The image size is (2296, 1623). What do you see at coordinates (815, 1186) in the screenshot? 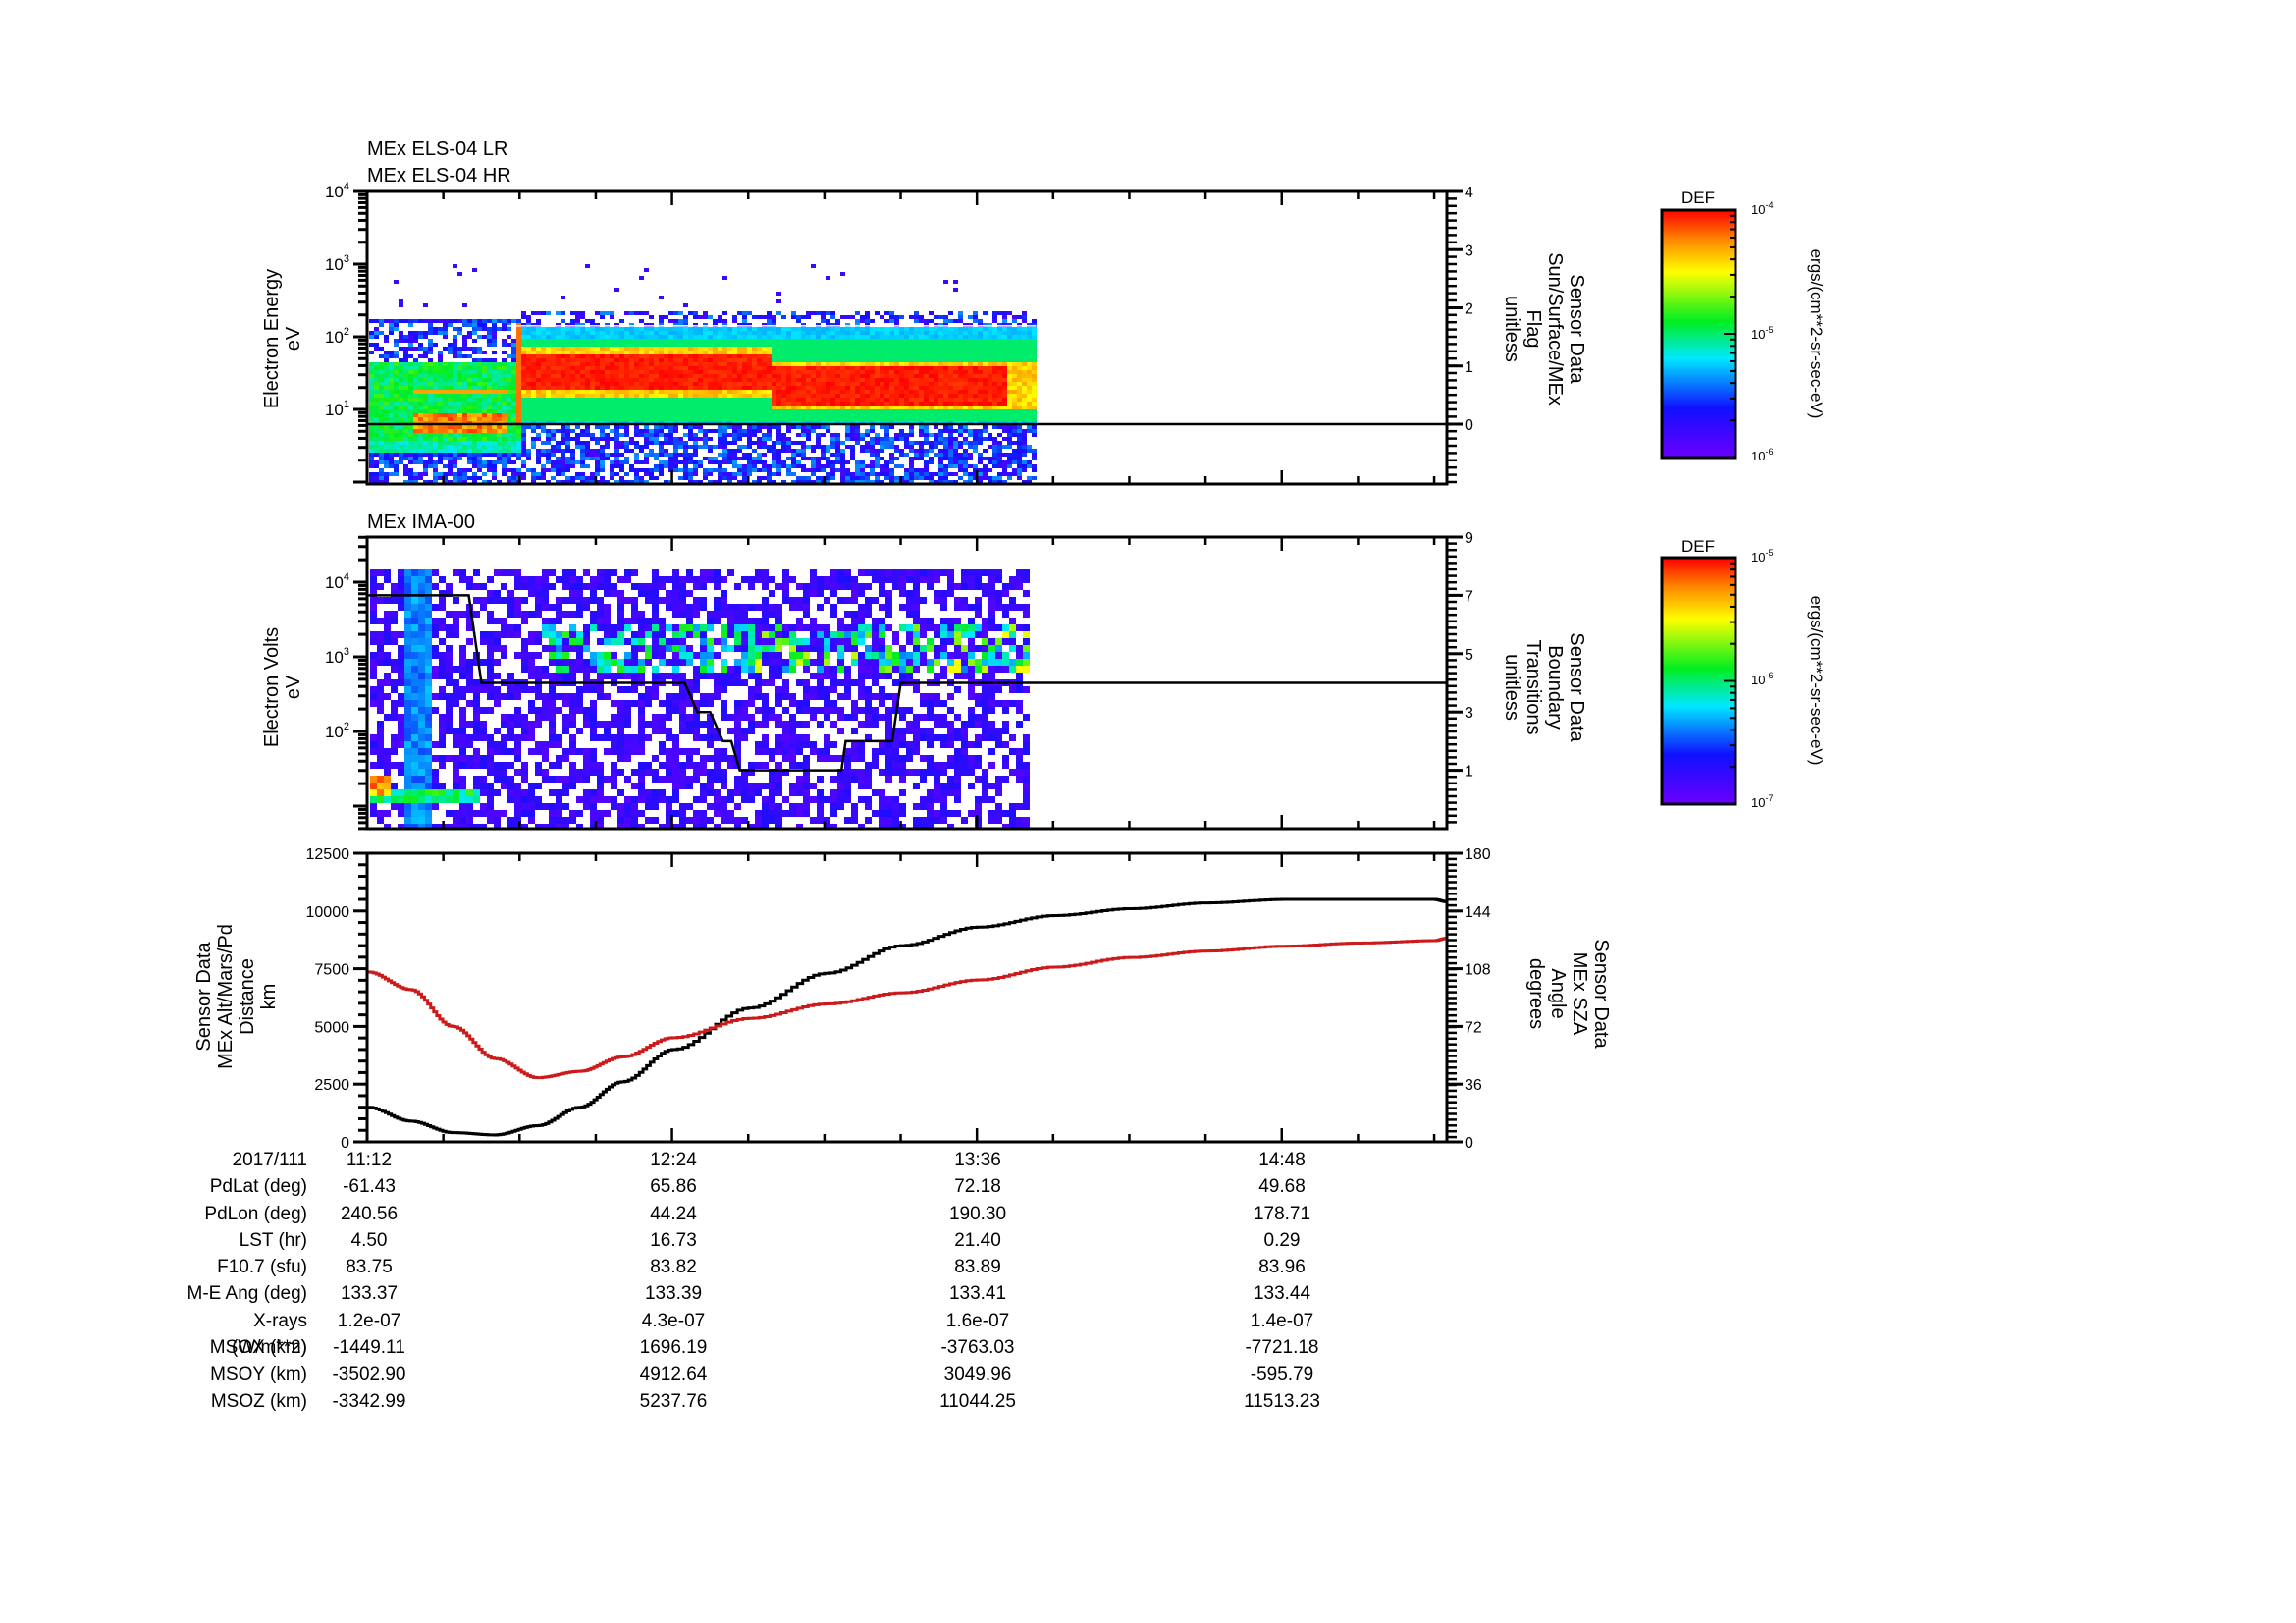
I see `ephemeris-row: PdLat (deg) -61.43 65.86 72.18 49.68` at bounding box center [815, 1186].